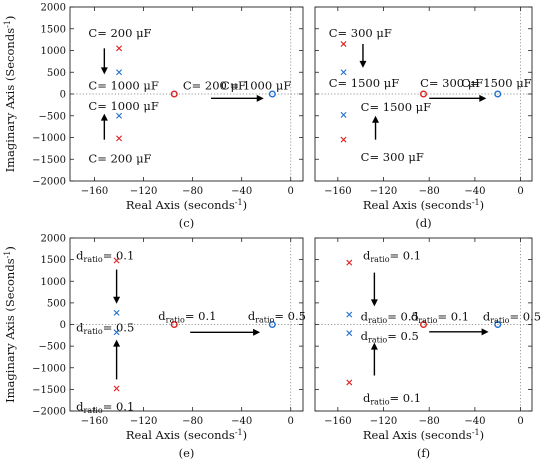 This screenshot has width=550, height=461. I want to click on y-axis-label: Imaginary Axis (Seconds-1), so click(10, 94).